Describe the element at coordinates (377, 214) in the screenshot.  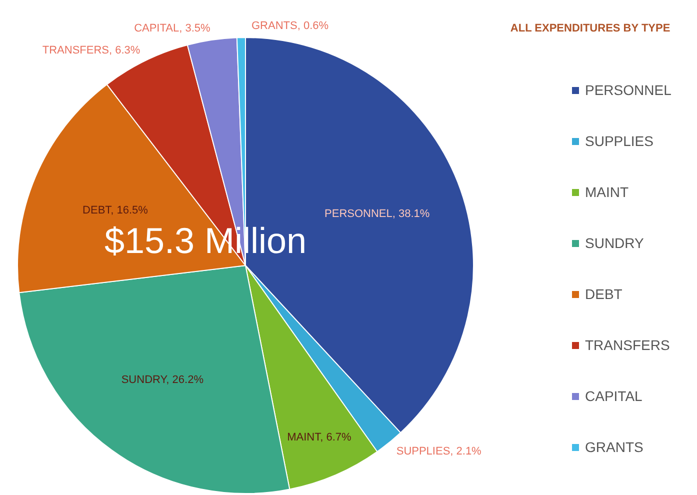
I see `data-label: PERSONNEL, 38.1%` at that location.